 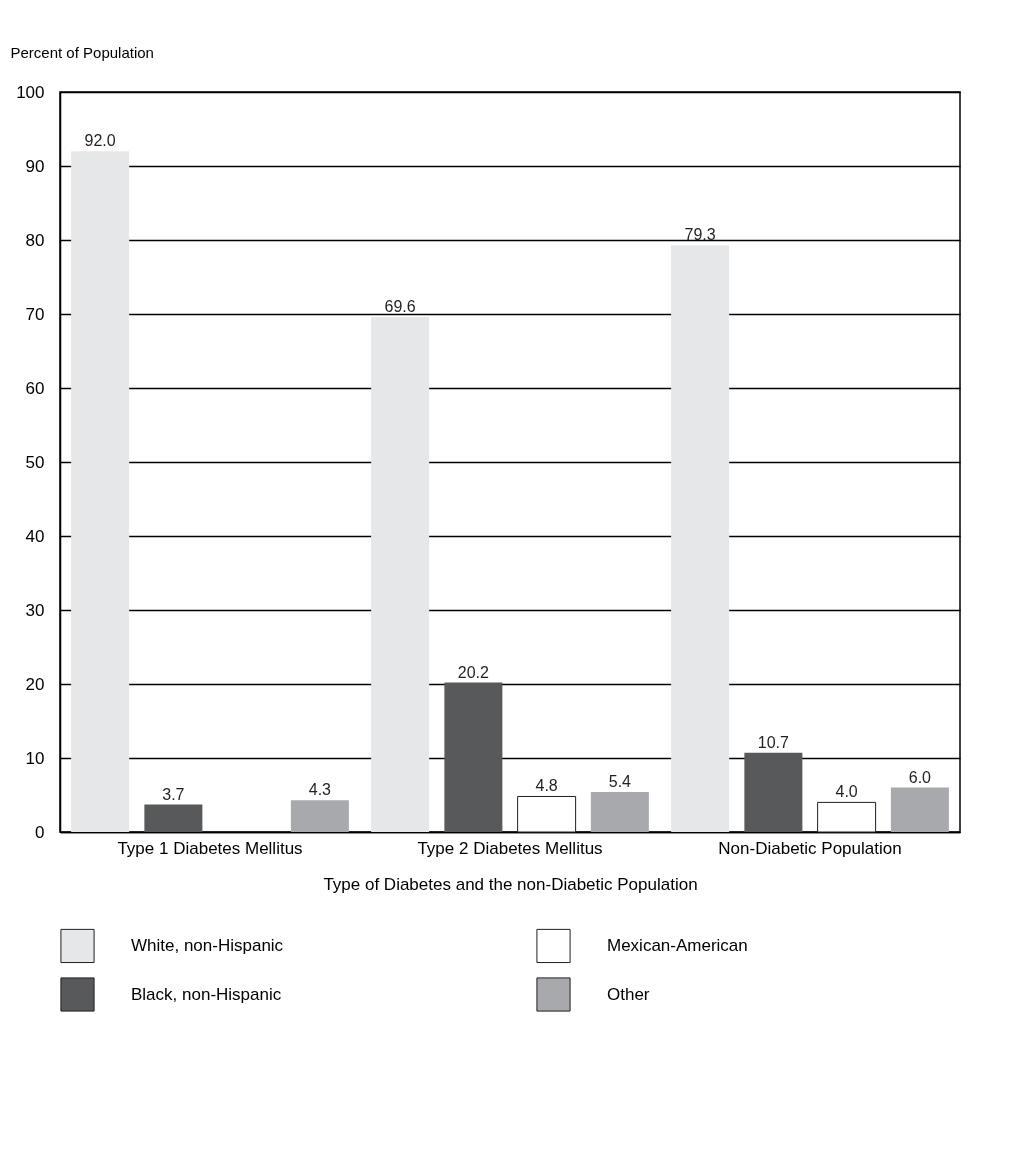 I want to click on legend-label: Black, non-Hispanic, so click(x=206, y=994).